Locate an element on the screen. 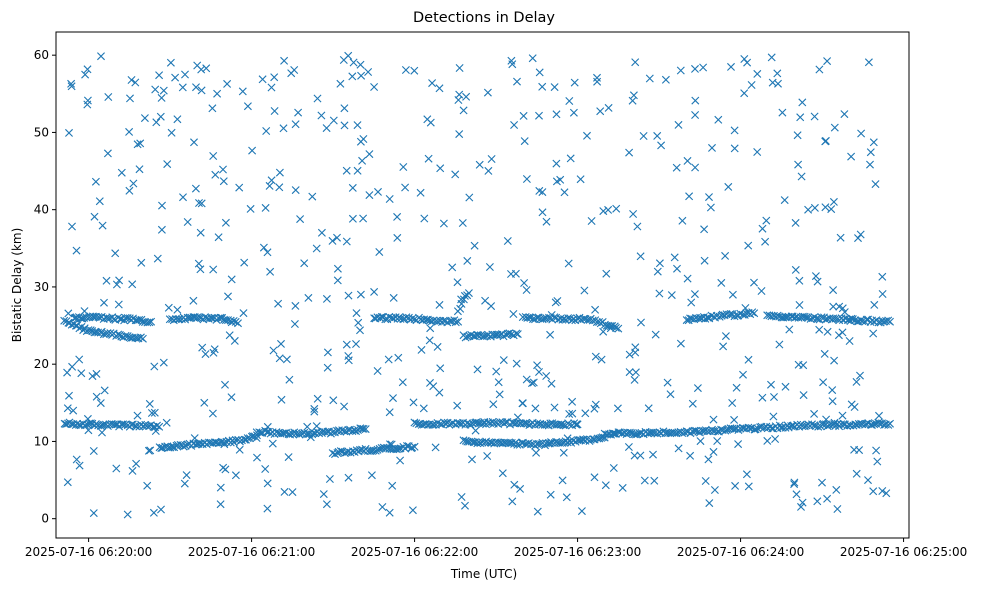 The height and width of the screenshot is (590, 989). x-tick-label: 2025-07-16 06:23:00 is located at coordinates (577, 552).